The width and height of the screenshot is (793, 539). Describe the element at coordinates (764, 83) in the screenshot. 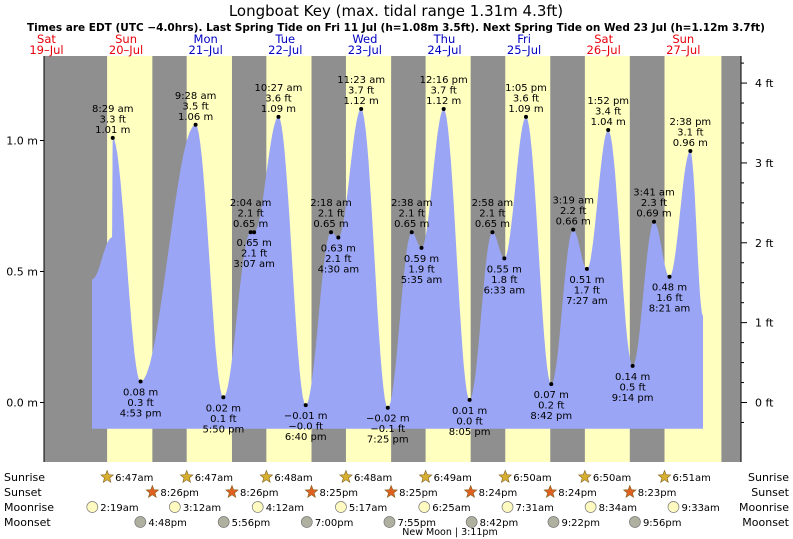

I see `right-tick-label: 4 ft` at that location.